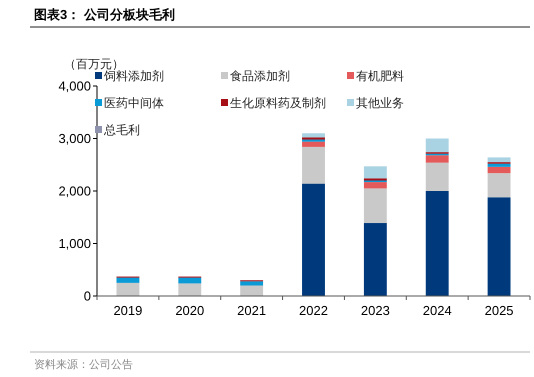 This screenshot has width=534, height=377. Describe the element at coordinates (121, 130) in the screenshot. I see `legend-label: 总毛利` at that location.